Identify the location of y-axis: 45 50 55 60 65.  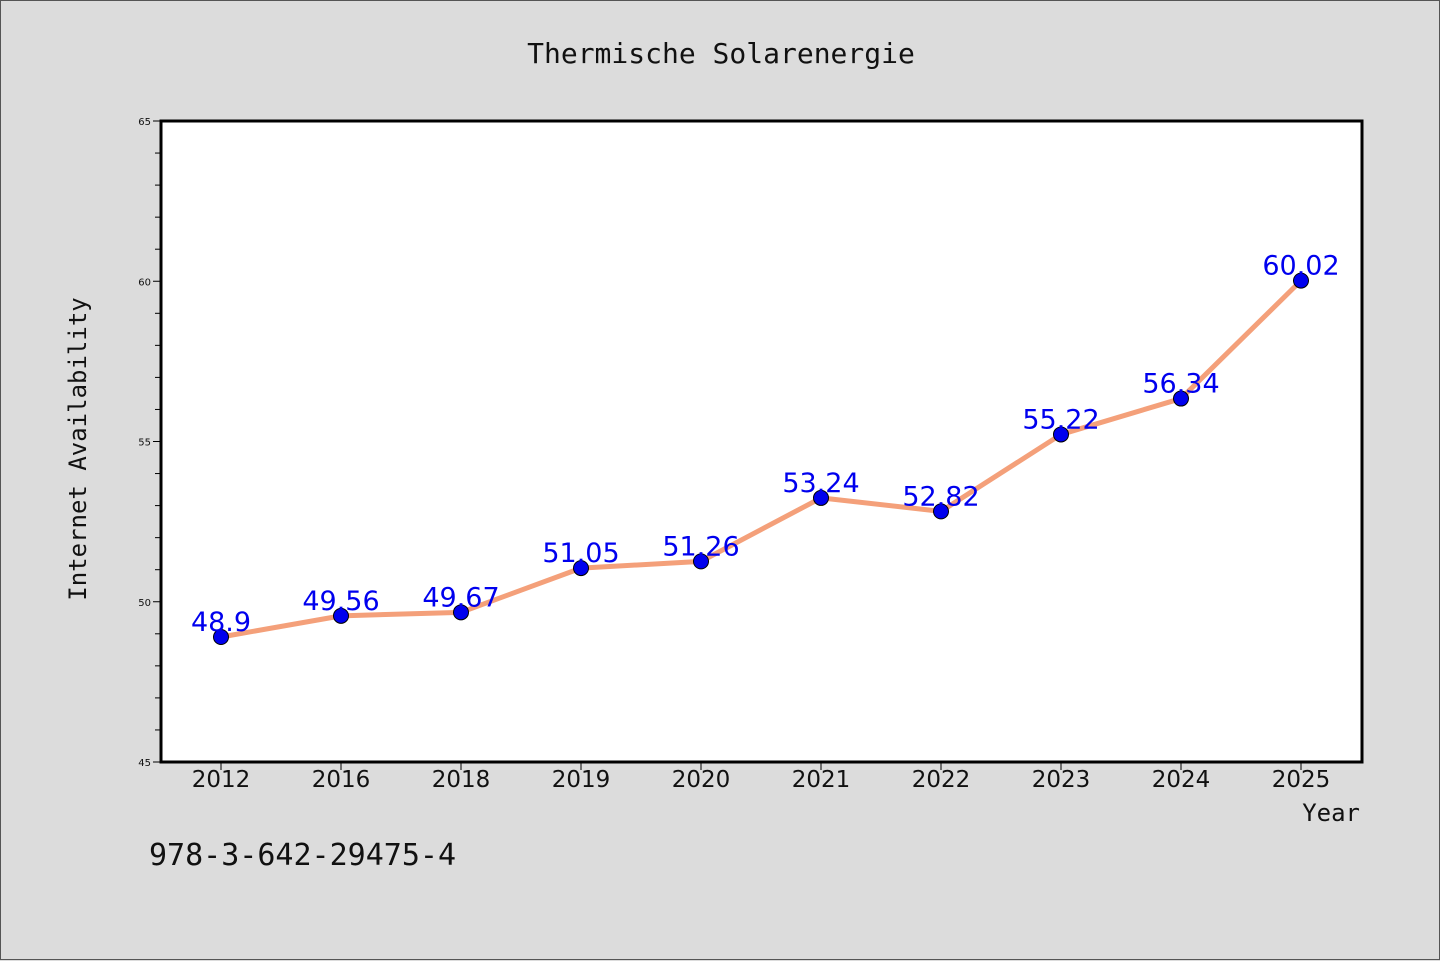
(149, 443).